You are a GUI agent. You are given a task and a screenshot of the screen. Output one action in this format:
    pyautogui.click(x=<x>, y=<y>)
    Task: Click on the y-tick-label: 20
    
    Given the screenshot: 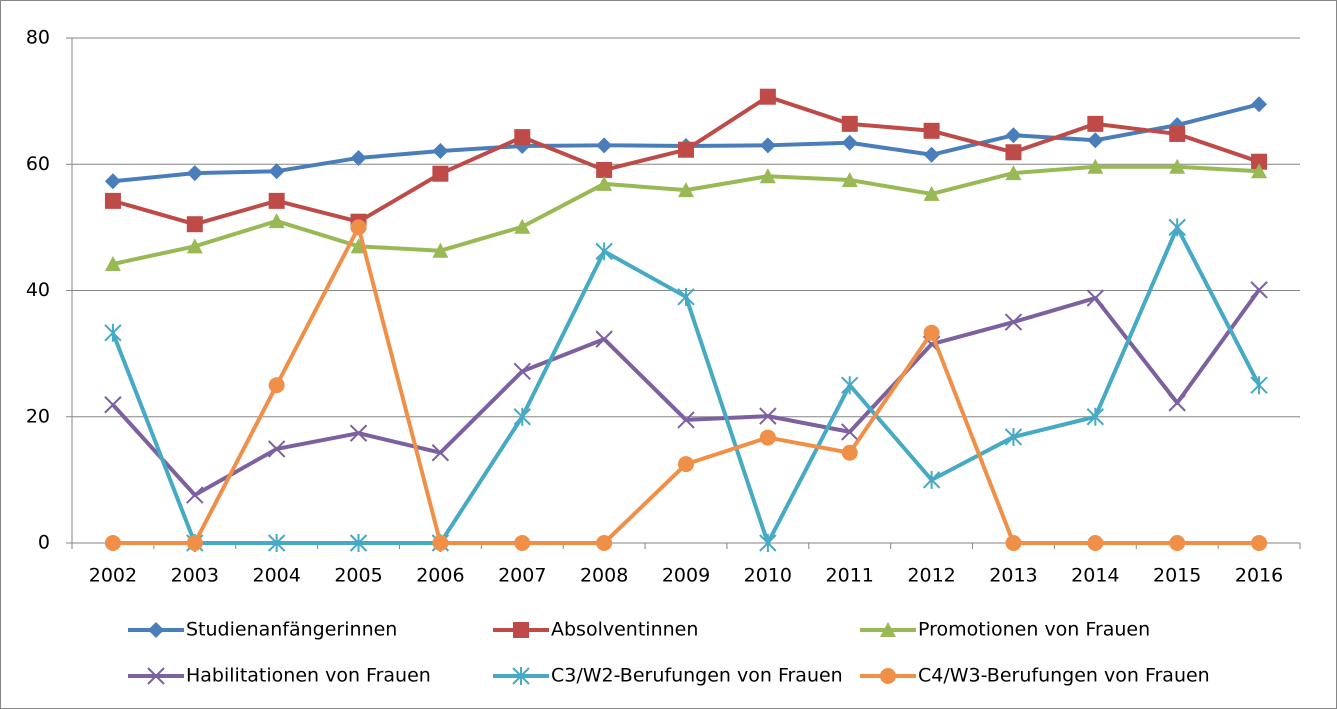 What is the action you would take?
    pyautogui.click(x=38, y=416)
    